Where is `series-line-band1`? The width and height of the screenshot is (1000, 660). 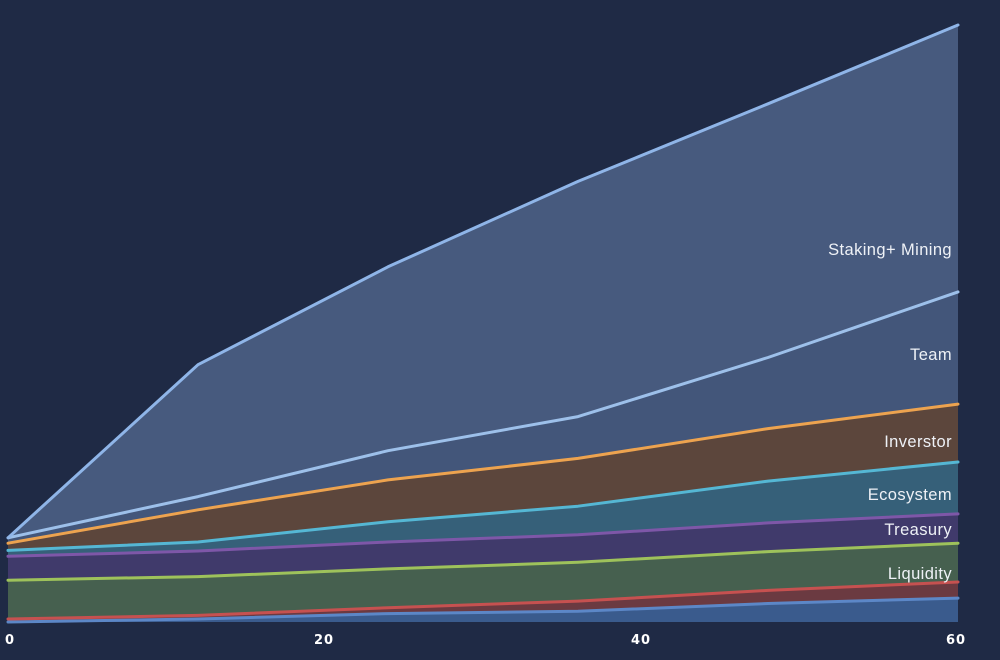
series-line-band1 is located at coordinates (483, 610).